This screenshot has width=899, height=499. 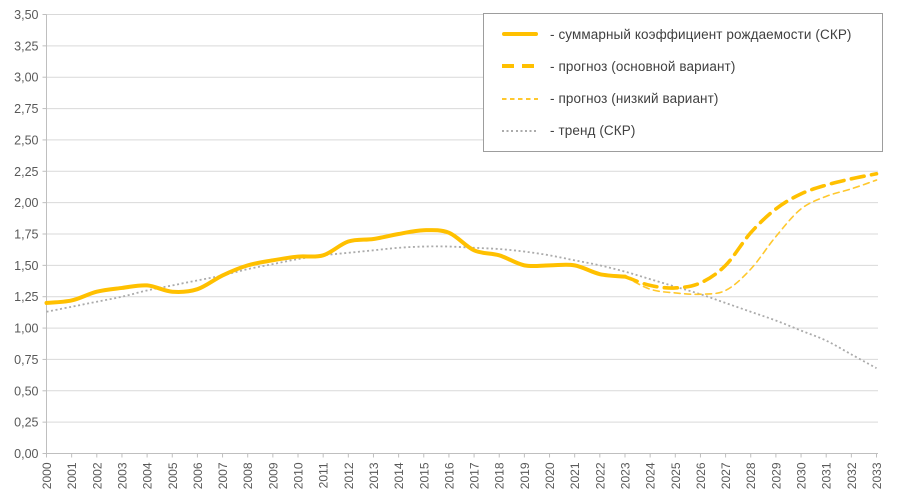 I want to click on x-axis-tick-label: 2011, so click(x=324, y=475).